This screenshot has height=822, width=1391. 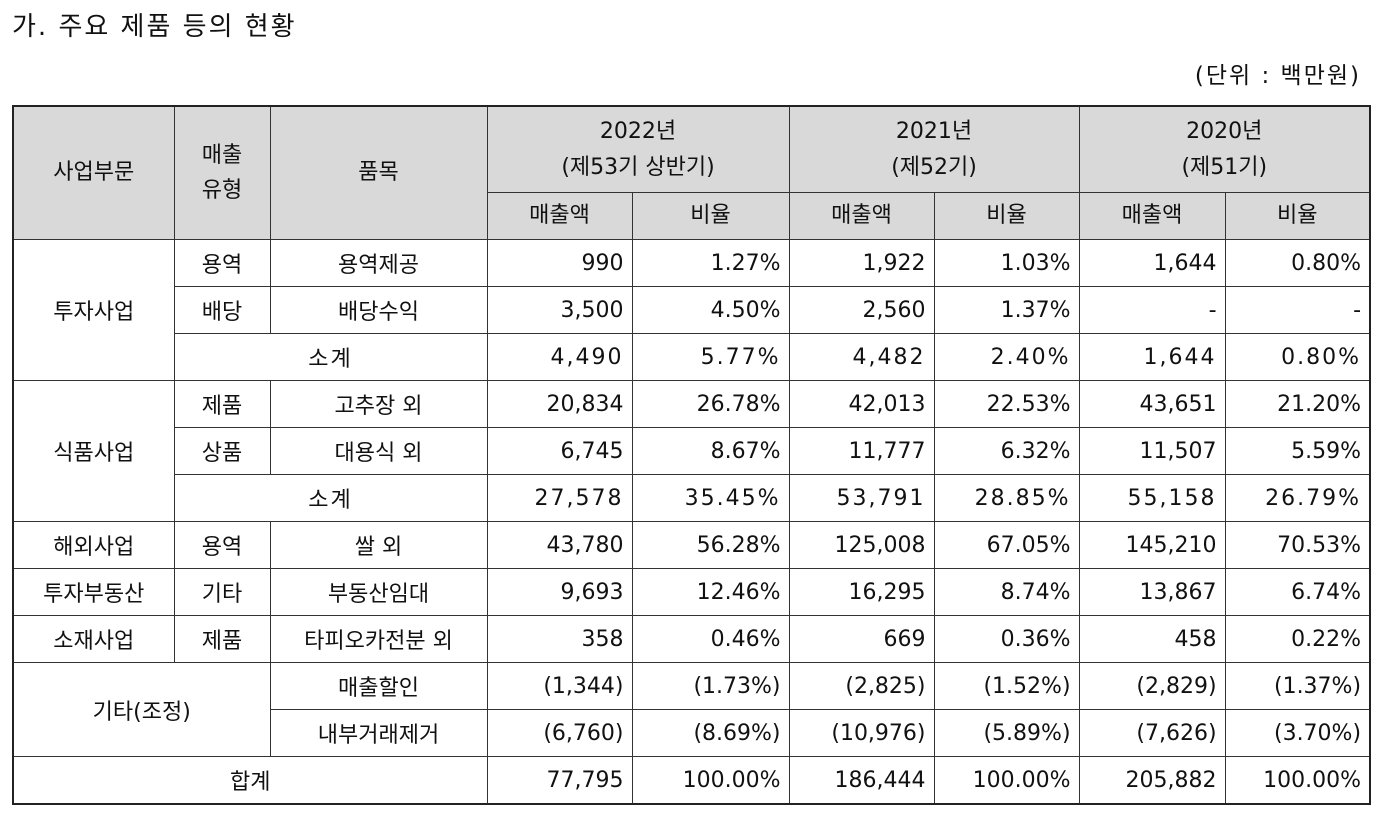 I want to click on amount-cell: 458, so click(x=1152, y=639).